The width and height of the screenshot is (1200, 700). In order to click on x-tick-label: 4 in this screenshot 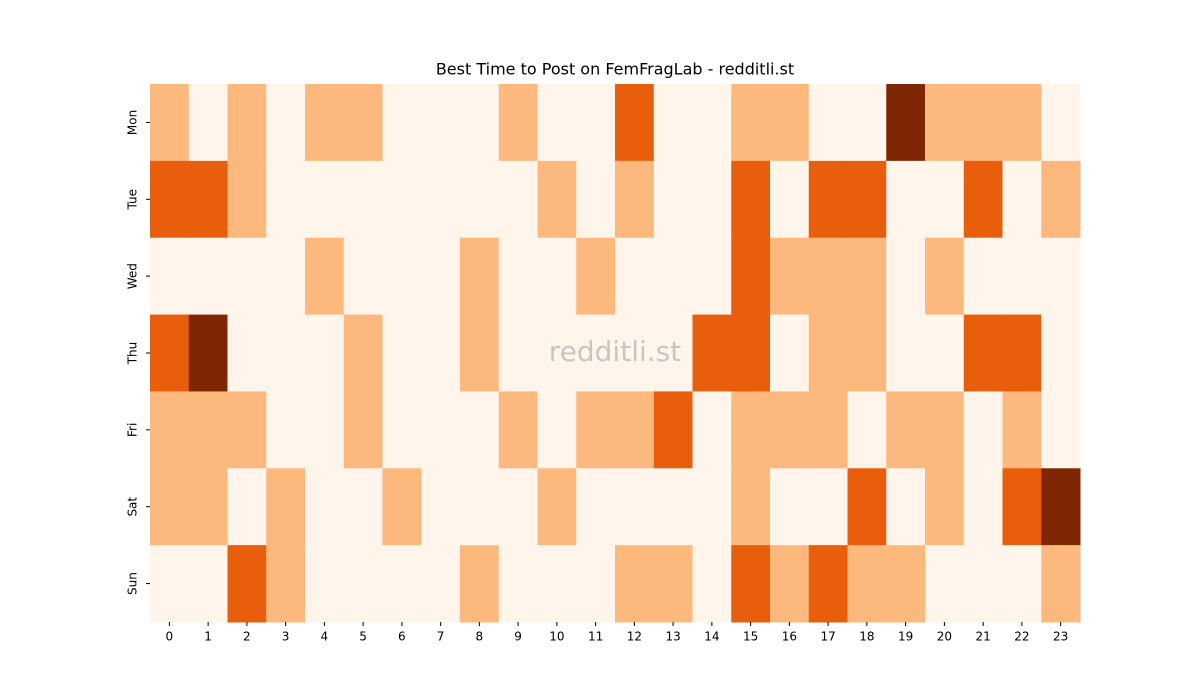, I will do `click(325, 637)`.